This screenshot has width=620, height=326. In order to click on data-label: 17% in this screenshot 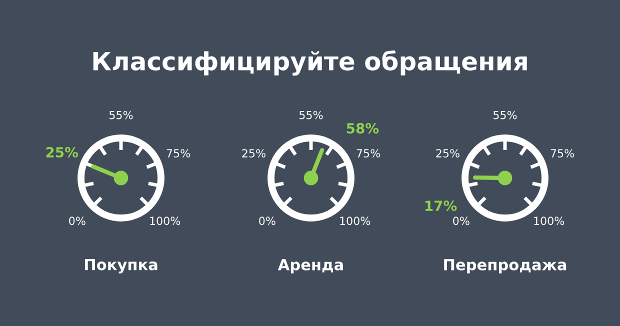, I will do `click(441, 206)`.